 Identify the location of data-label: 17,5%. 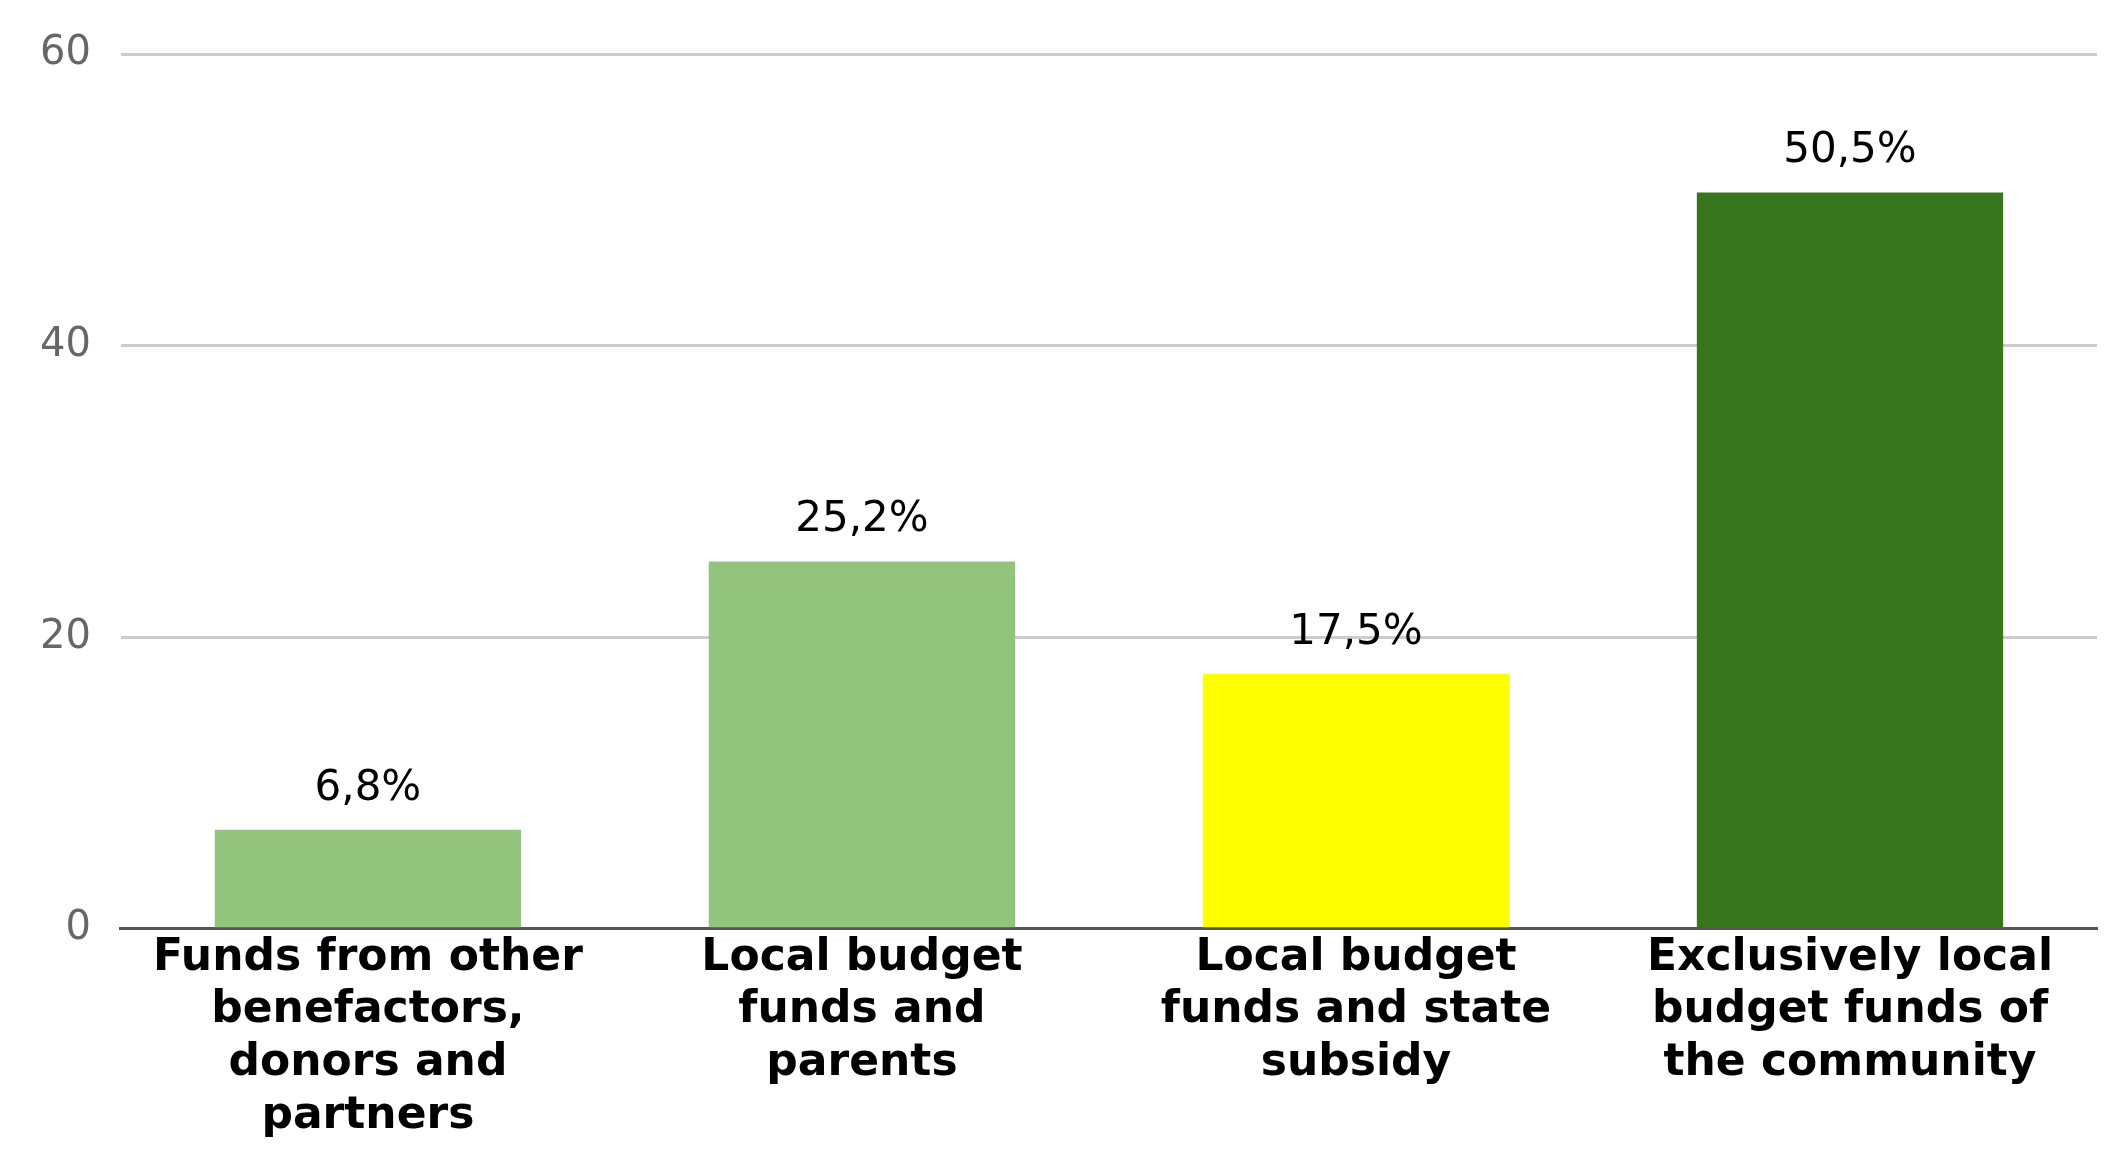
(1356, 629).